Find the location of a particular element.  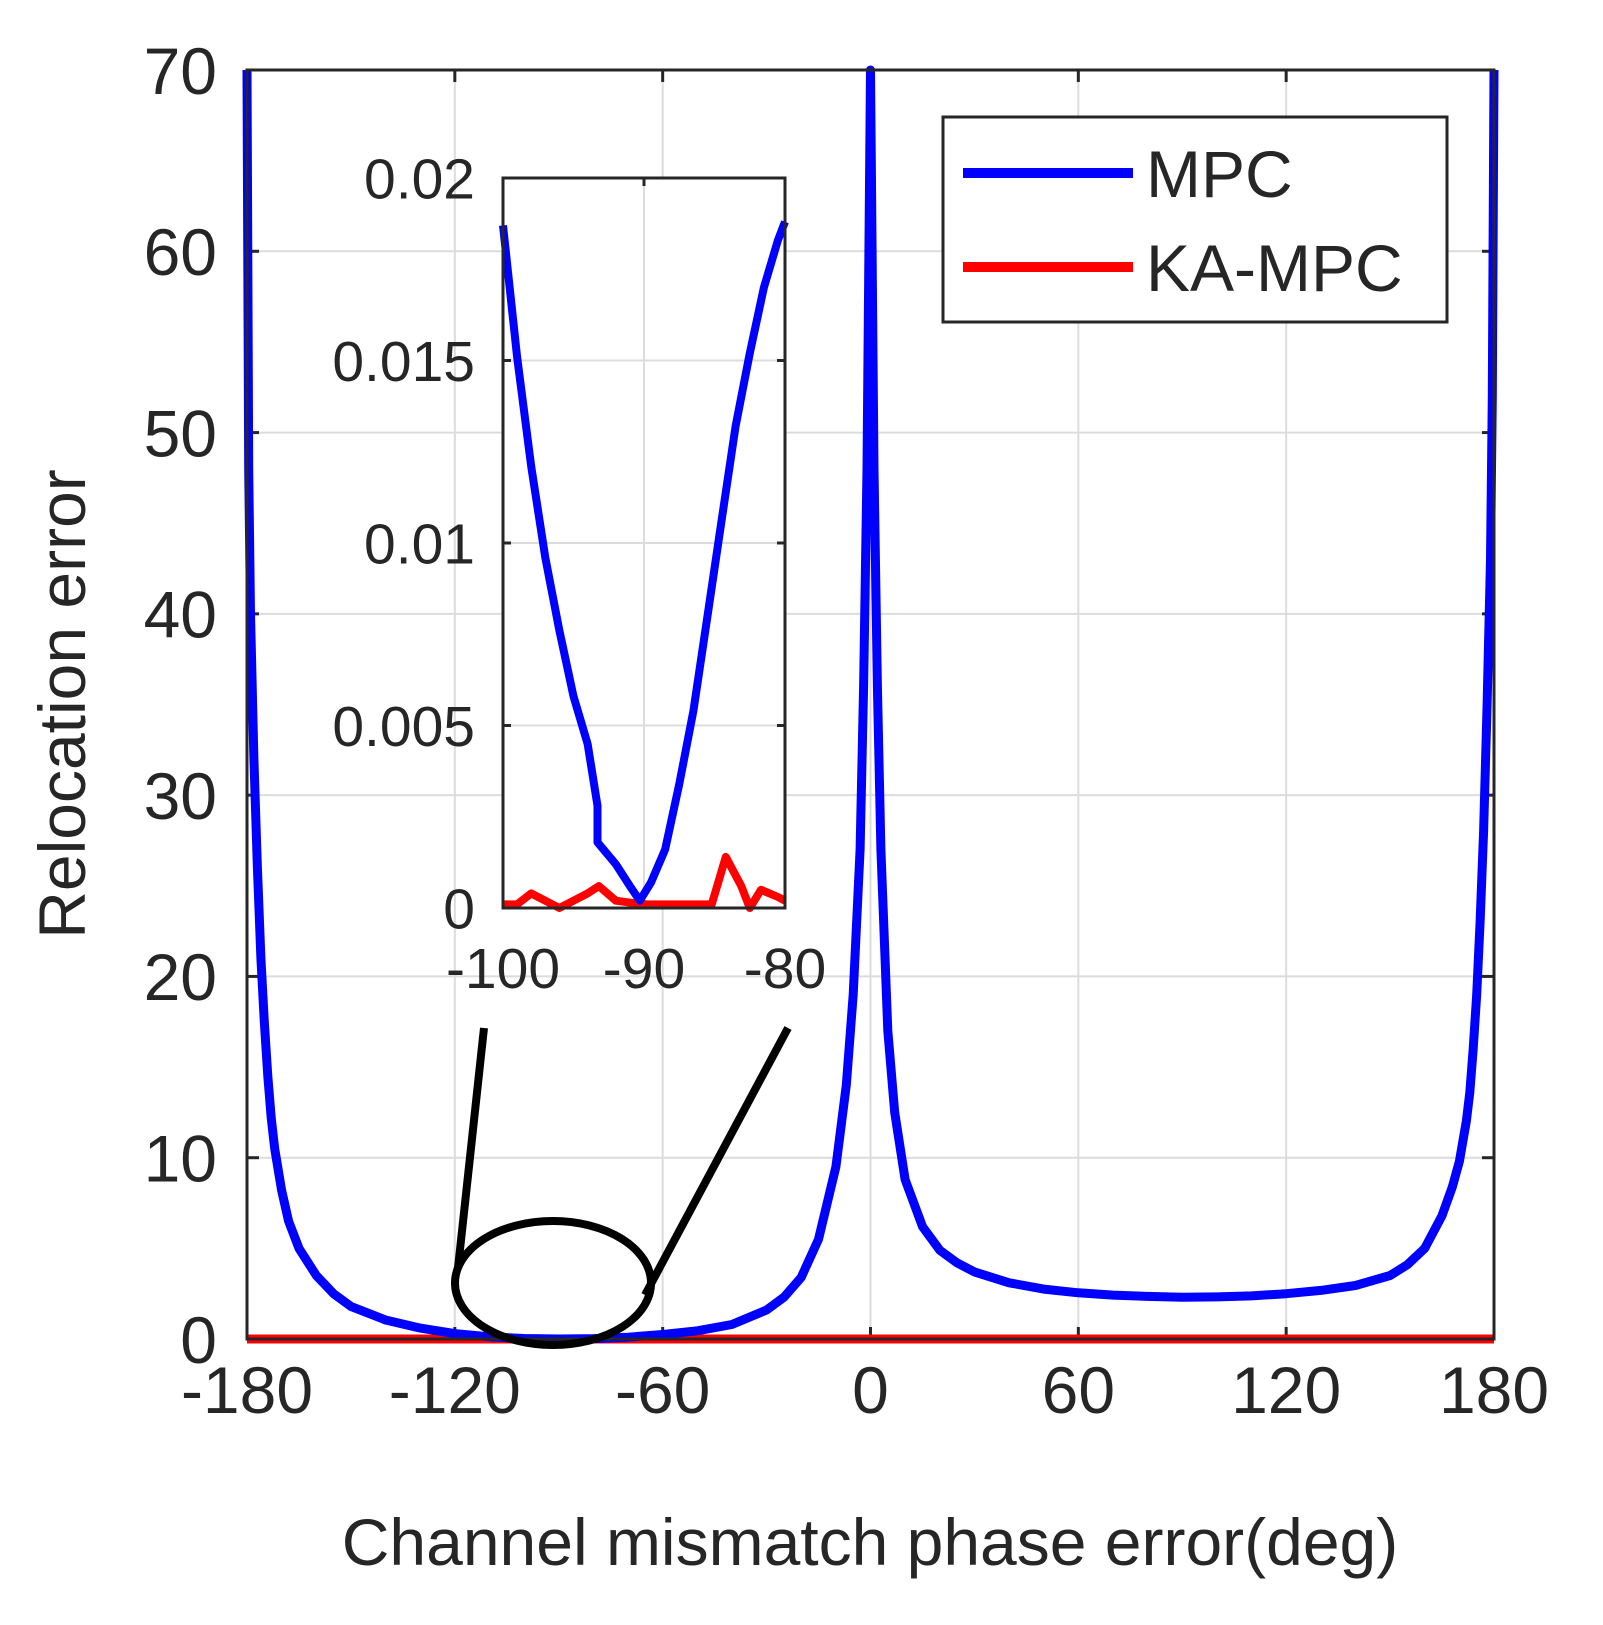

x-tick-label: 60 is located at coordinates (1078, 1390).